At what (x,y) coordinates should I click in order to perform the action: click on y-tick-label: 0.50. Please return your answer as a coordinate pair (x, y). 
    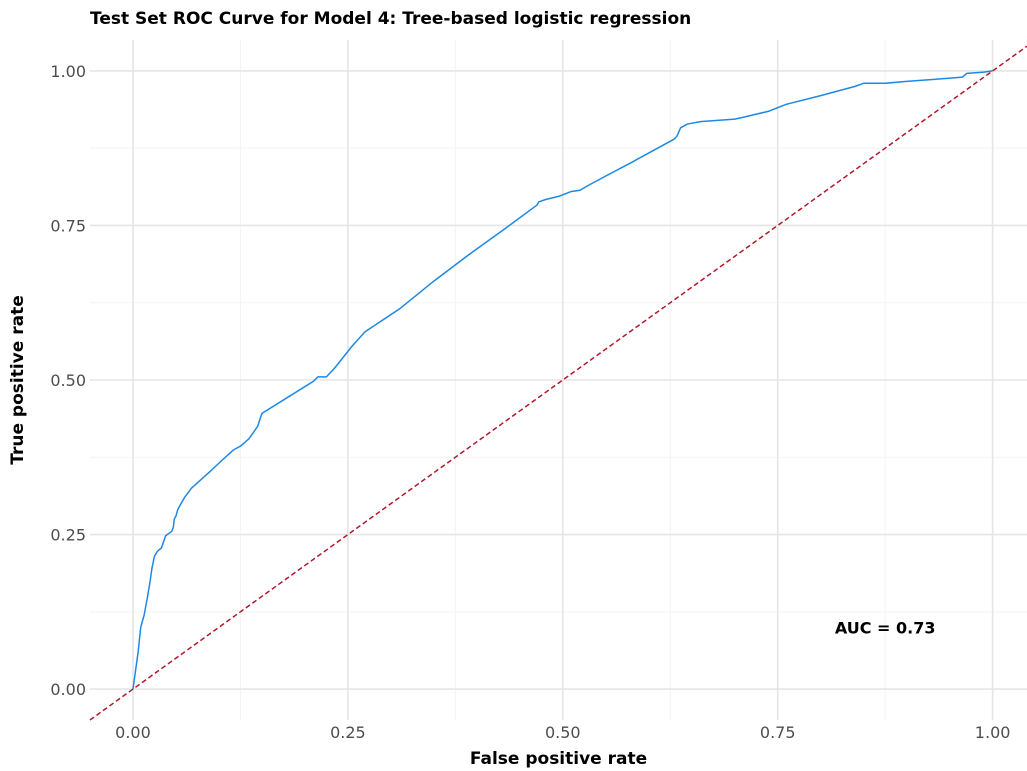
    Looking at the image, I should click on (68, 380).